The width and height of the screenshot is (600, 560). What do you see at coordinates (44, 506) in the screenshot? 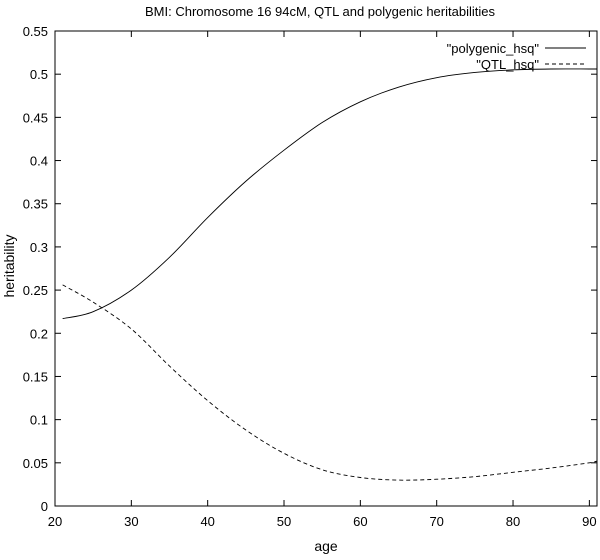
I see `y-tick-label: 0` at bounding box center [44, 506].